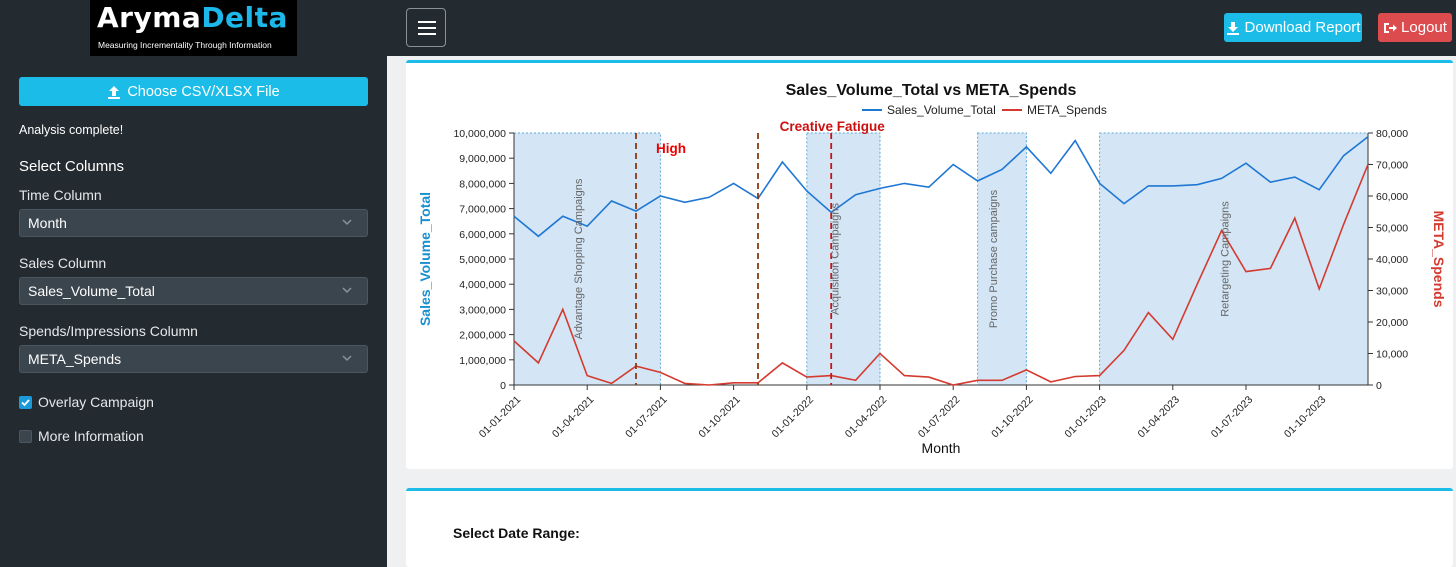 The width and height of the screenshot is (1456, 567). What do you see at coordinates (91, 291) in the screenshot?
I see `sales-column-value: Sales_Volume_Total` at bounding box center [91, 291].